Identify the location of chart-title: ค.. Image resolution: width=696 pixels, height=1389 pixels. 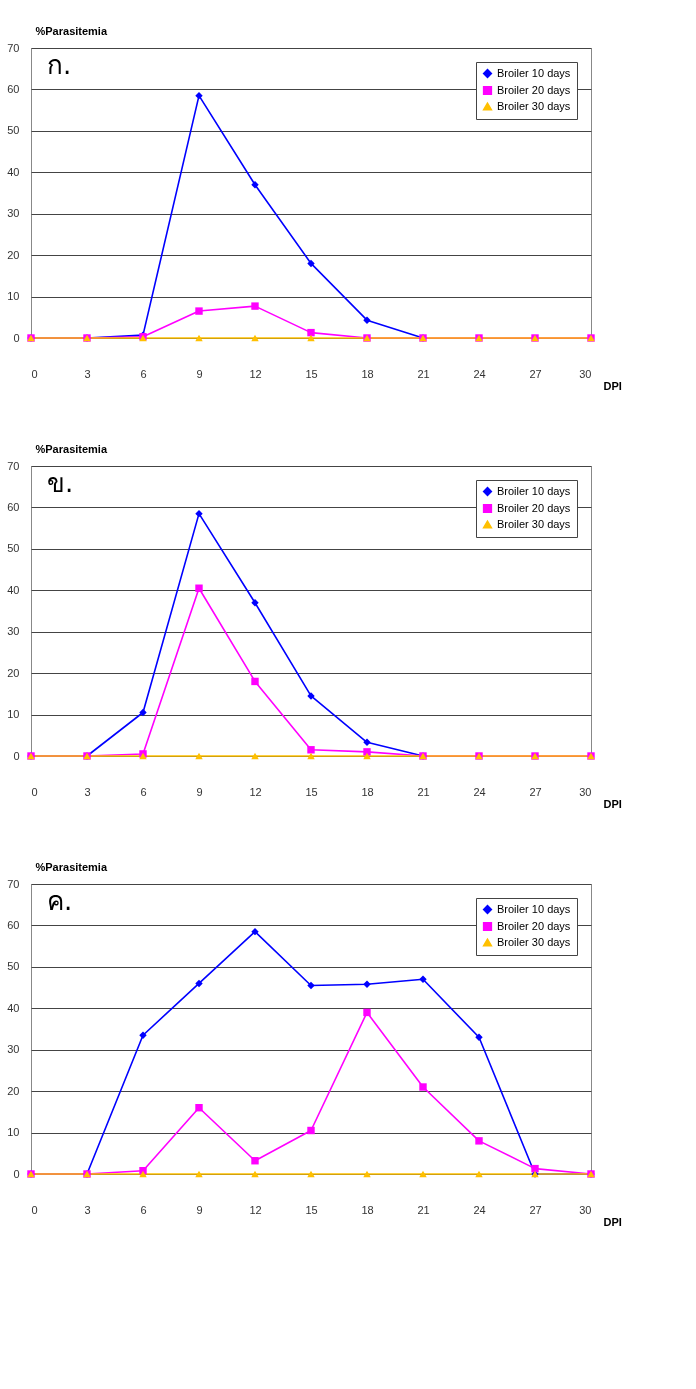
(60, 901).